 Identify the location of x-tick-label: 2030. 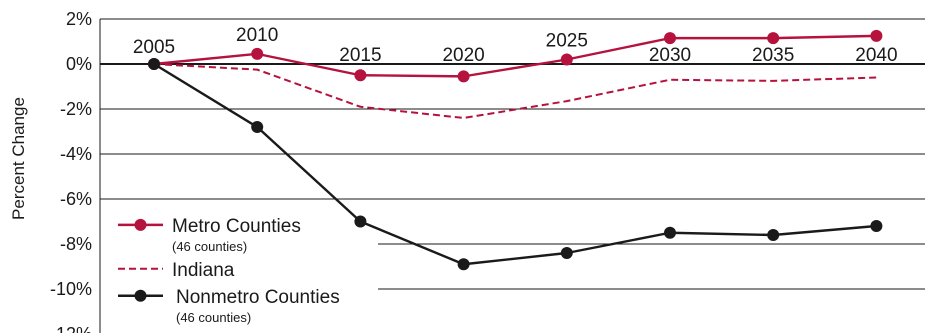
(670, 55).